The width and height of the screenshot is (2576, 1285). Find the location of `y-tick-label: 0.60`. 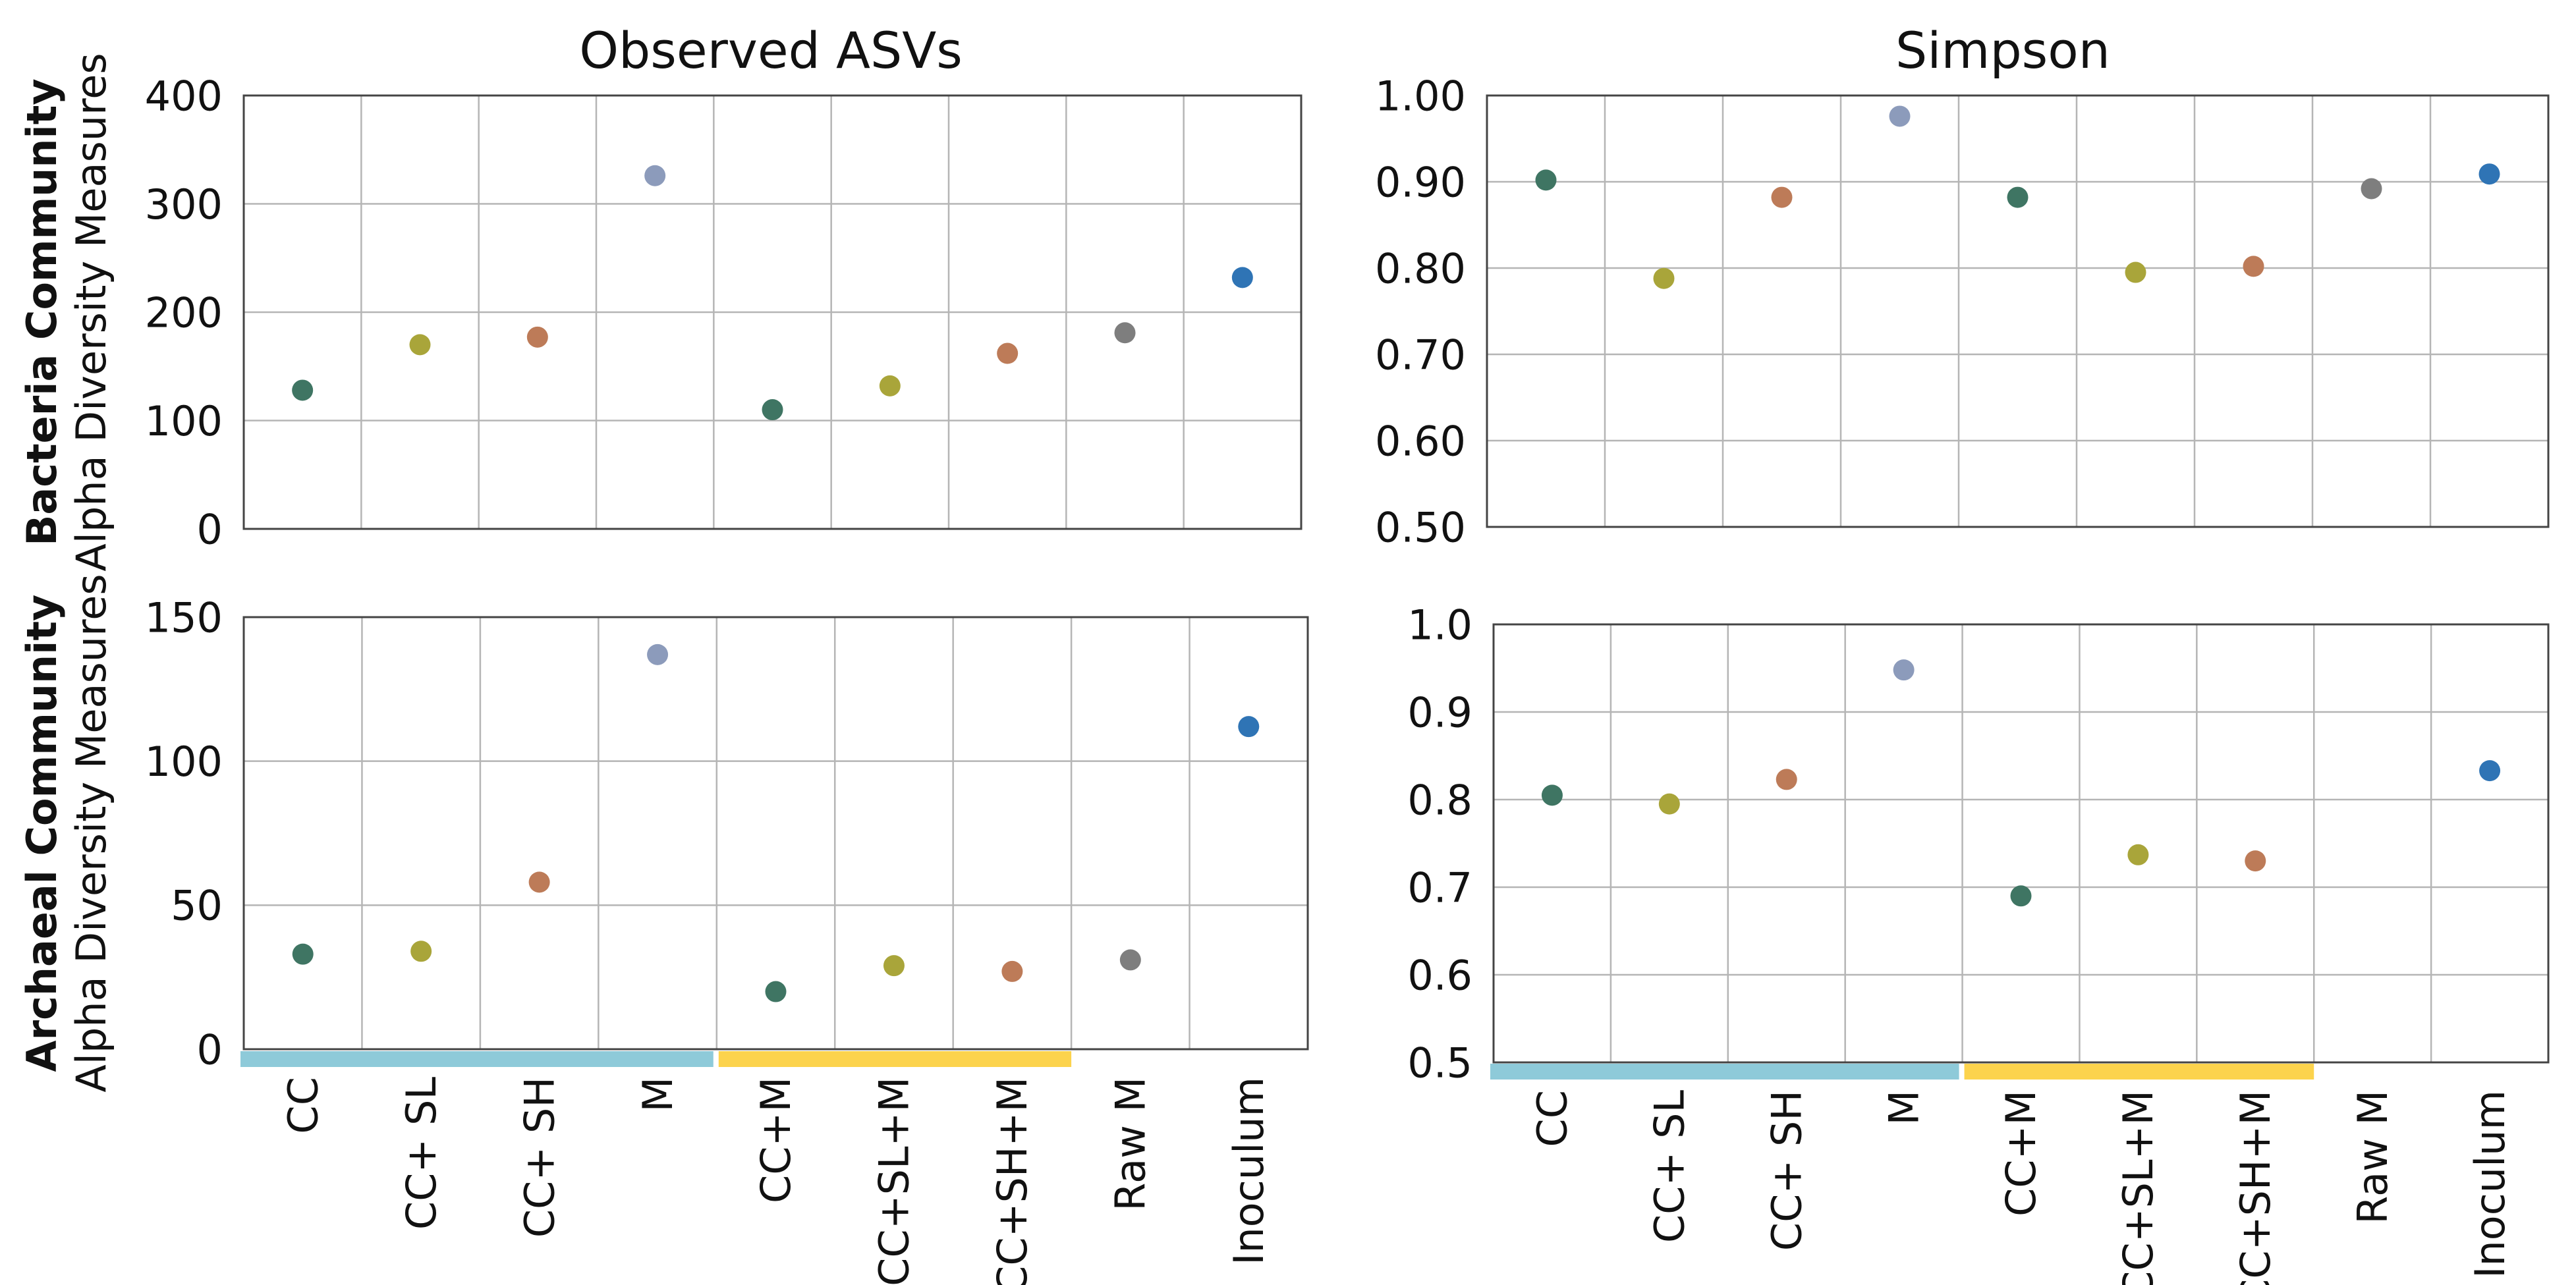

y-tick-label: 0.60 is located at coordinates (1420, 441).